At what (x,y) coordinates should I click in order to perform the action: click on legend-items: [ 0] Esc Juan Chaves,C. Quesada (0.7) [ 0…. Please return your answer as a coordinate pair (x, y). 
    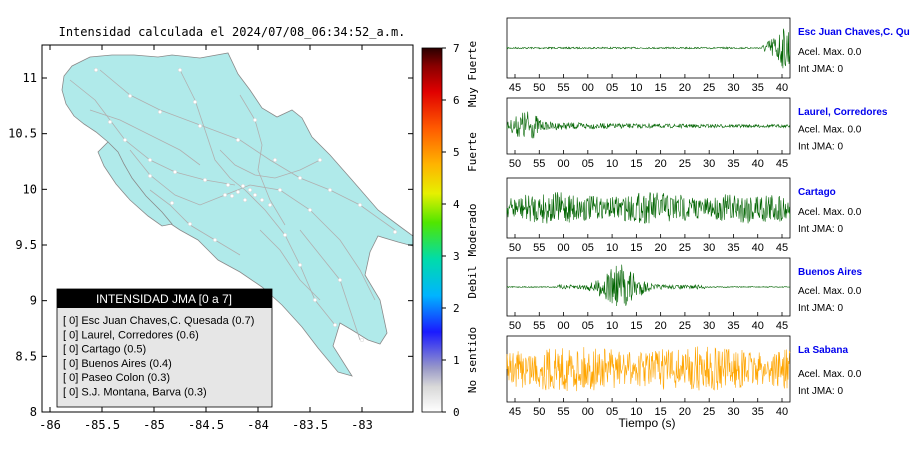
    Looking at the image, I should click on (158, 357).